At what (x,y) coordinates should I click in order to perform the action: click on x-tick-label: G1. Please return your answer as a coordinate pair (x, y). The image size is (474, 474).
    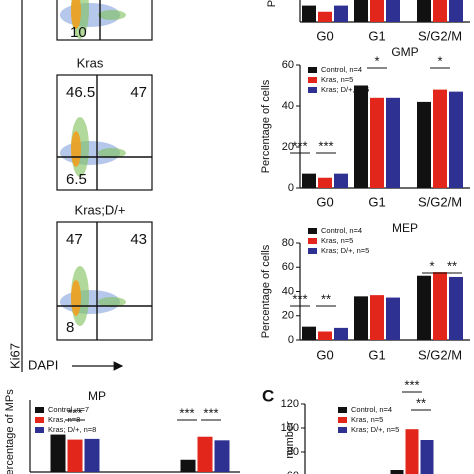
    Looking at the image, I should click on (376, 354).